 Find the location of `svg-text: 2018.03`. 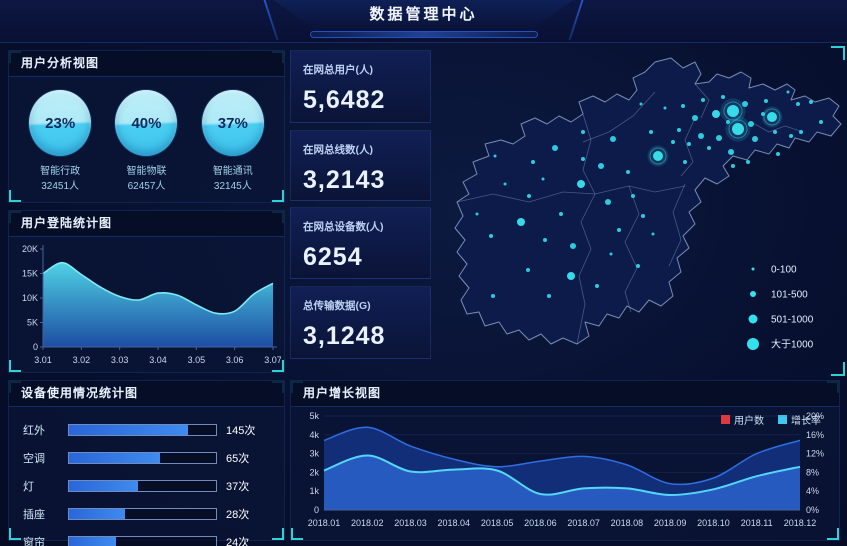

svg-text: 2018.03 is located at coordinates (410, 523).